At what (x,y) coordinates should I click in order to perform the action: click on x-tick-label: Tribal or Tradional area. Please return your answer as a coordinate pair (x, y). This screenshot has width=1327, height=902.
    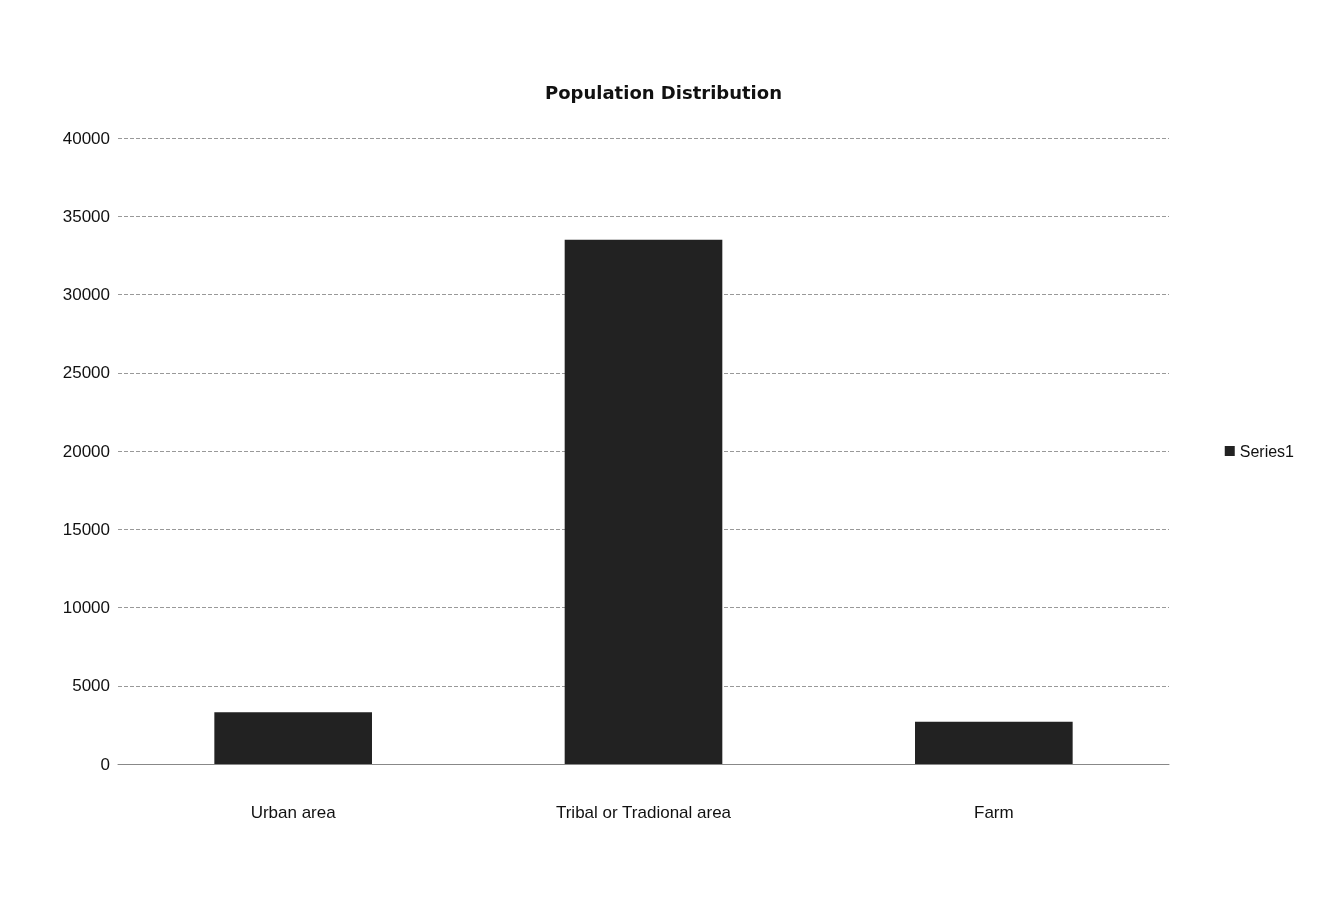
    Looking at the image, I should click on (643, 812).